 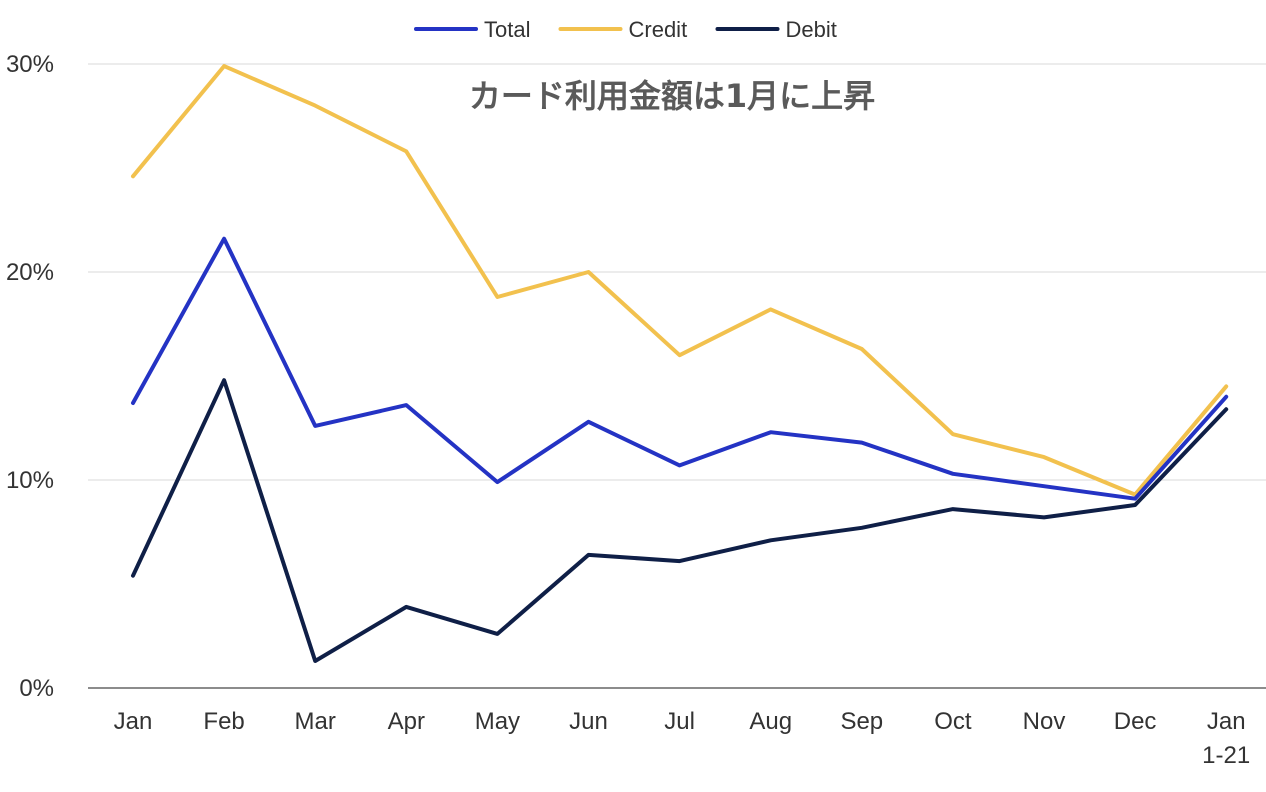 What do you see at coordinates (30, 480) in the screenshot?
I see `y-tick-label: 10%` at bounding box center [30, 480].